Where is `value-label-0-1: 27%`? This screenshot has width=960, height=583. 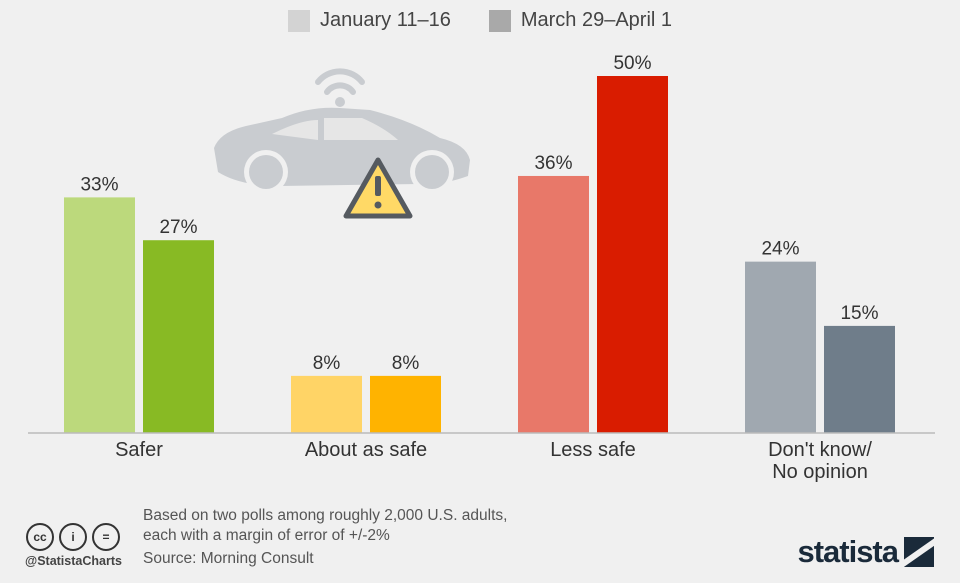 value-label-0-1: 27% is located at coordinates (178, 227).